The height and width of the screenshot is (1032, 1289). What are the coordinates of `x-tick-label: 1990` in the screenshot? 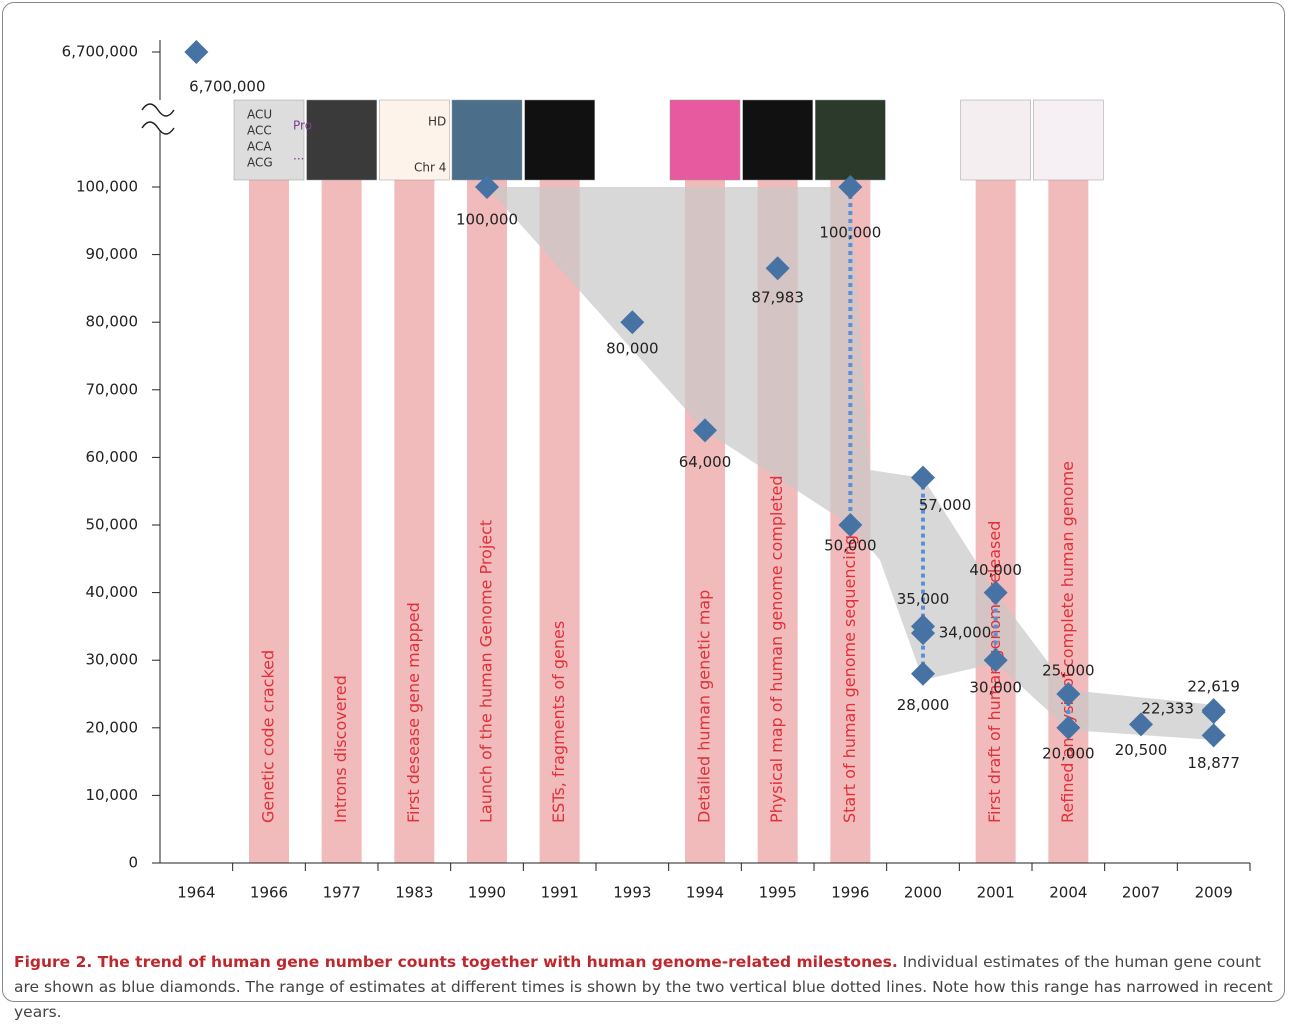 It's located at (487, 893).